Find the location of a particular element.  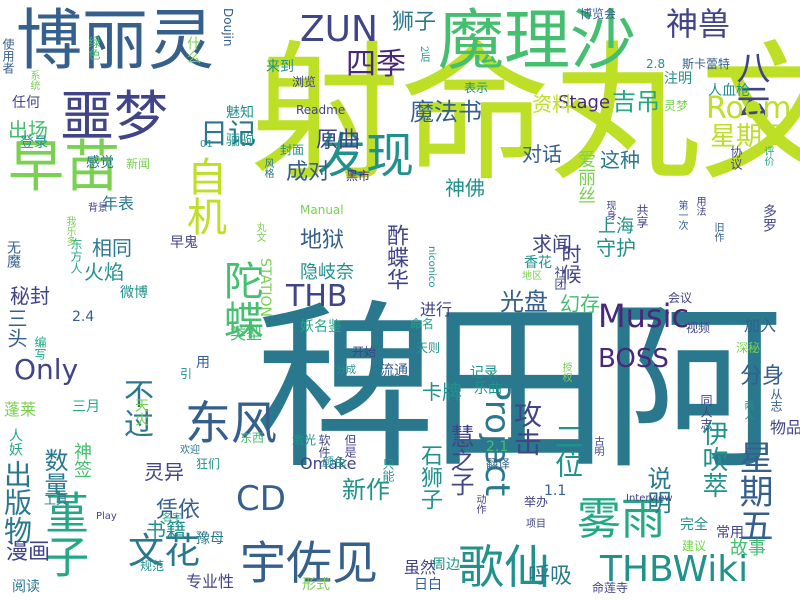

word-niconico: niconico is located at coordinates (431, 267).